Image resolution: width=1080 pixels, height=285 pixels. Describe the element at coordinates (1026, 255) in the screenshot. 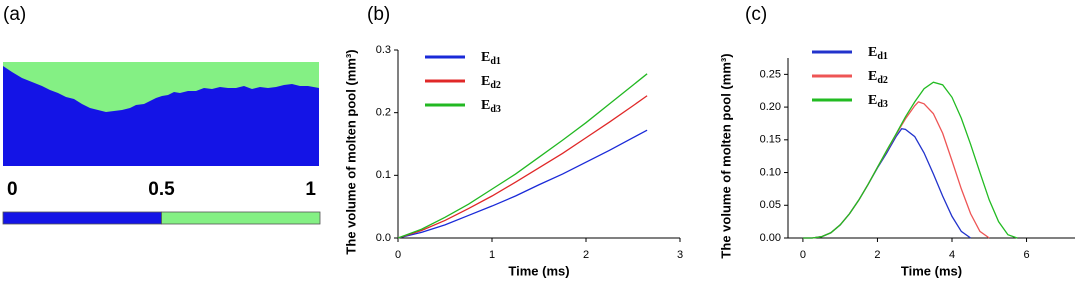

I see `x-tick-label: 6` at that location.